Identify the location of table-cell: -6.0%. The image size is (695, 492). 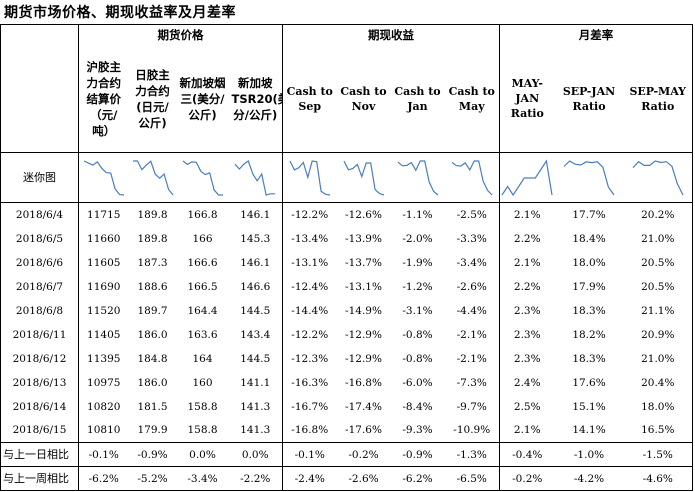
(417, 382).